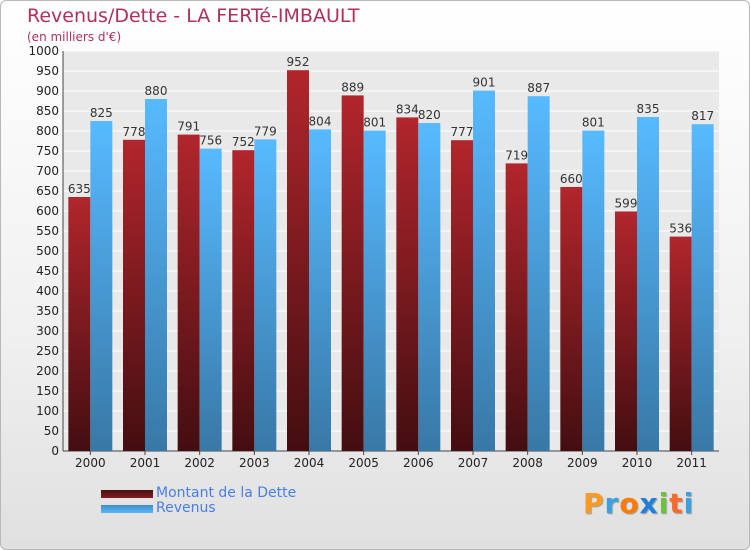  I want to click on data-label: 660, so click(571, 179).